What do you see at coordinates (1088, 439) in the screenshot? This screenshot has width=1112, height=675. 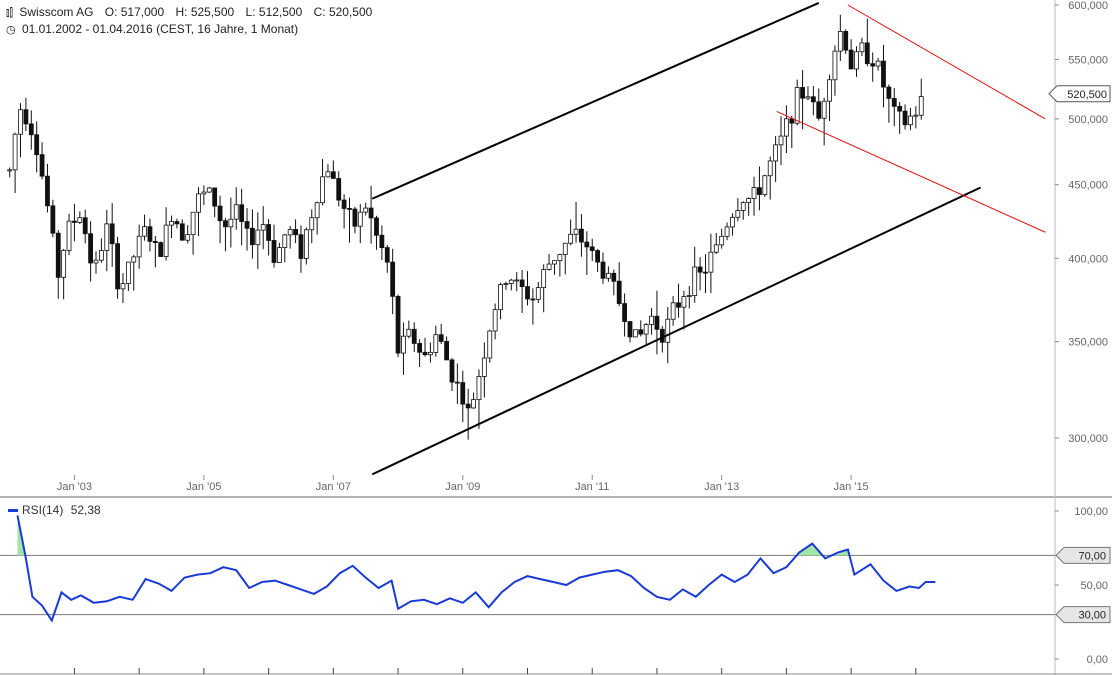 I see `price-y-tick-label: 300,000` at bounding box center [1088, 439].